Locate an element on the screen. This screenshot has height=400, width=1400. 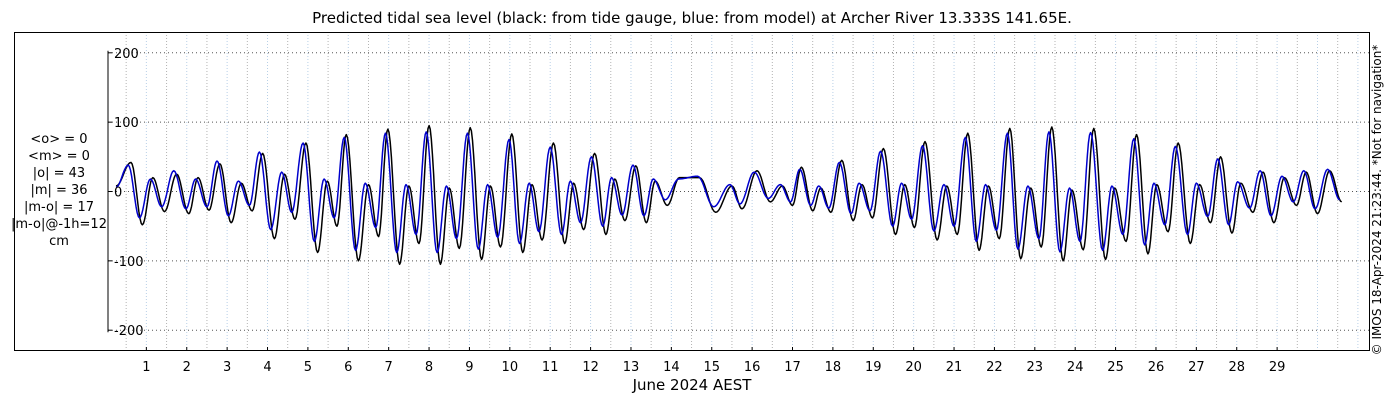
y-tick-label: 200 is located at coordinates (126, 54).